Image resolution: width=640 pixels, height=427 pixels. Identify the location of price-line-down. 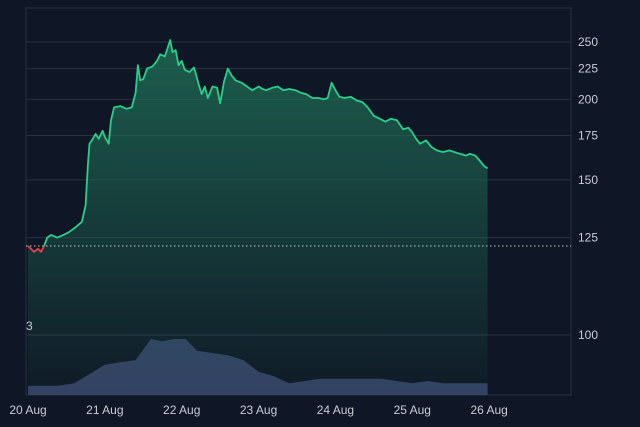
(36, 249).